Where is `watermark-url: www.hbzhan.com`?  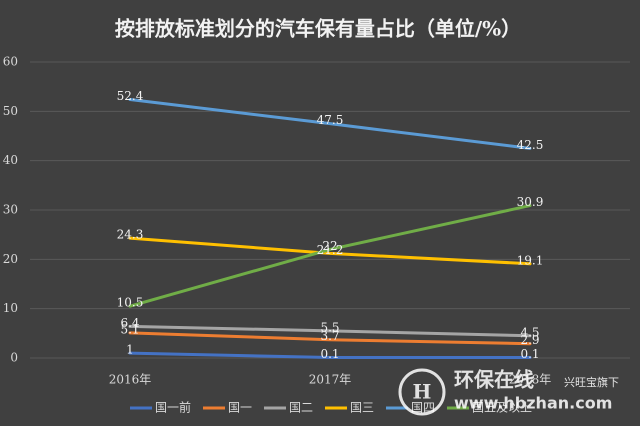
watermark-url: www.hbzhan.com is located at coordinates (533, 403).